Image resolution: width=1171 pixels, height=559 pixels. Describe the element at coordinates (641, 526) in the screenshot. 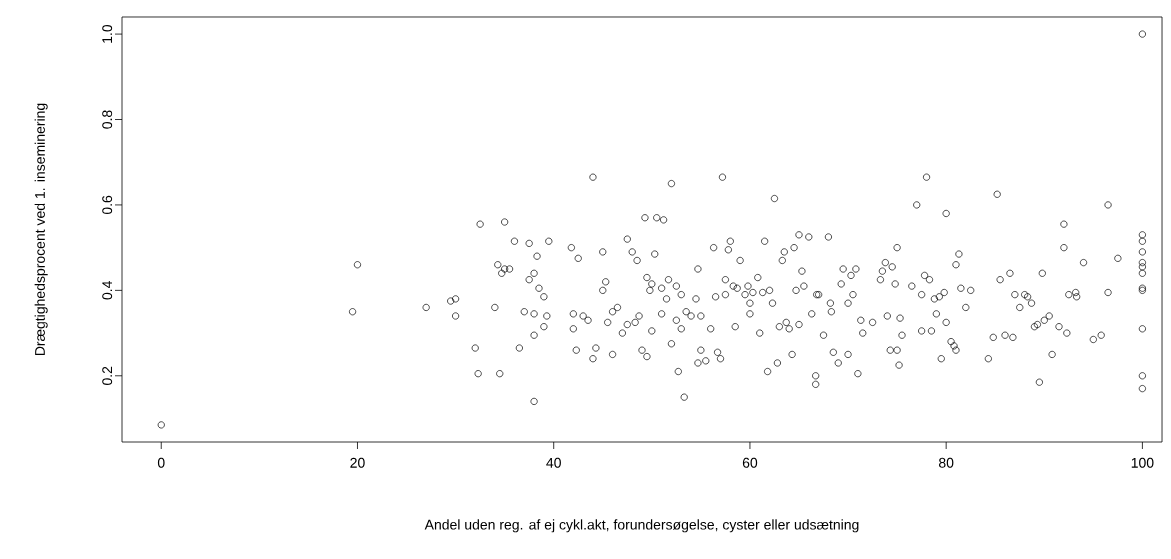

I see `x-axis-title: Andel uden reg. af ej cykl.akt, forundersøgelse, cyster eller udsætning` at that location.